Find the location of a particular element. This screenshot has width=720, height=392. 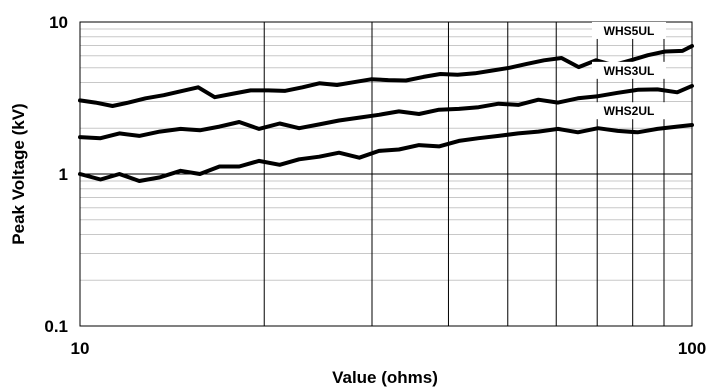

series-label-whs3ul: WHS3UL is located at coordinates (629, 70).